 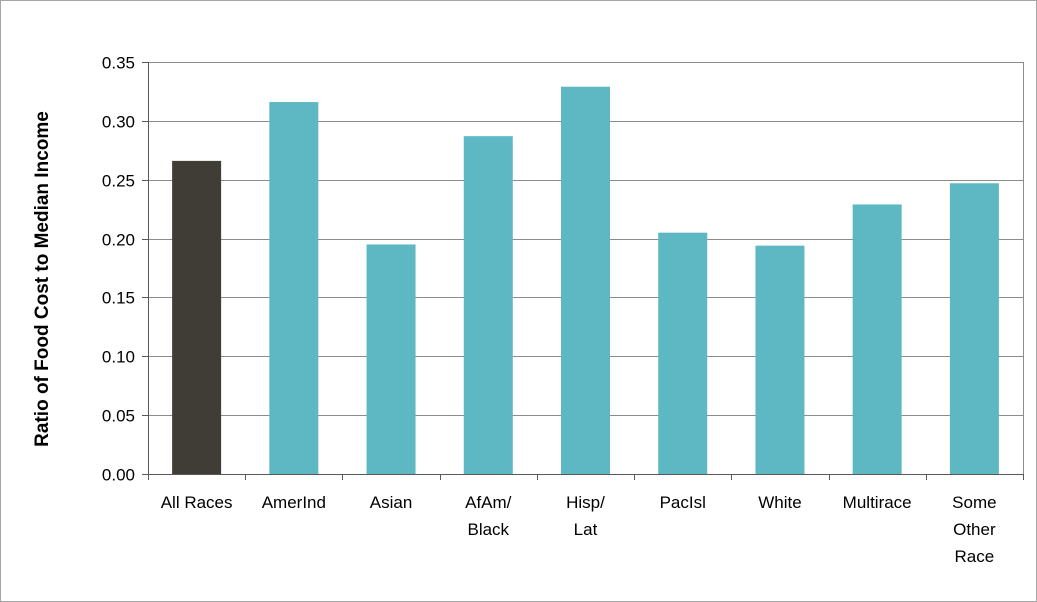 I want to click on x-tick-label: Multirace, so click(x=877, y=502).